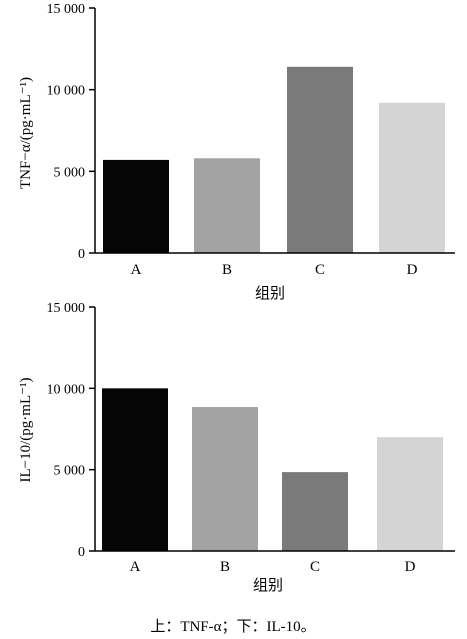 This screenshot has height=639, width=467. What do you see at coordinates (232, 626) in the screenshot?
I see `figure-caption: 上：TNF-α；下：IL-10。` at bounding box center [232, 626].